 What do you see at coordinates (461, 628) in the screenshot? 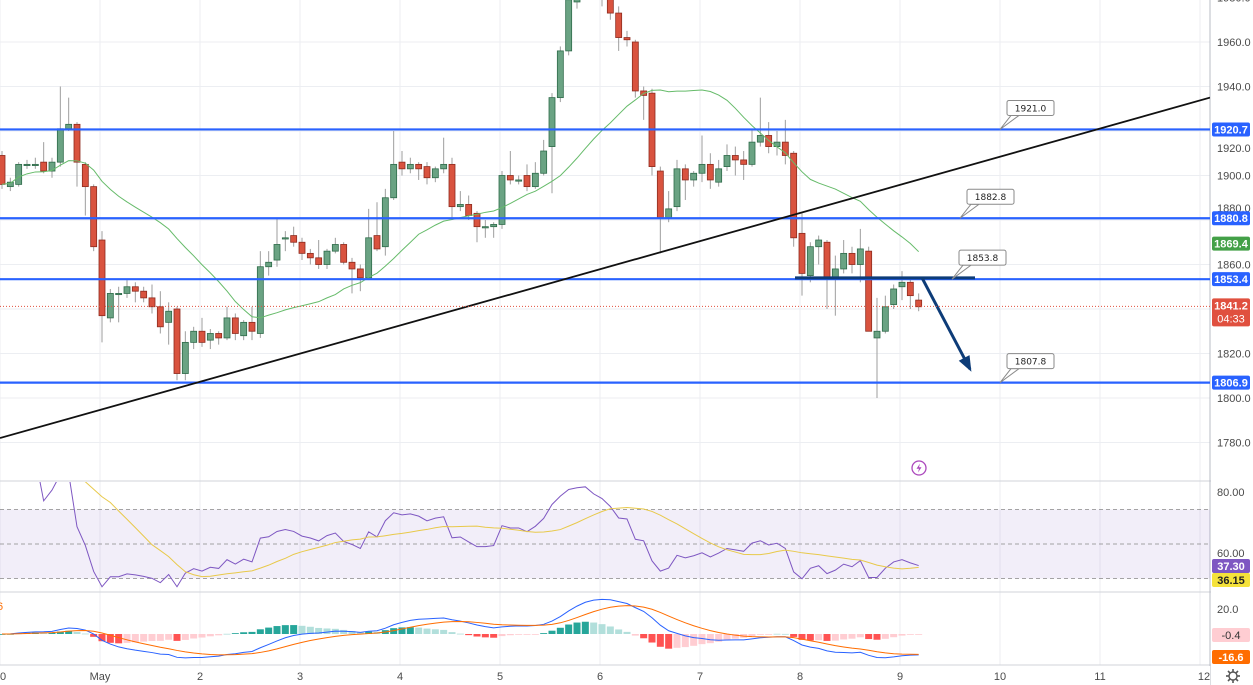
I see `macd-pane` at bounding box center [461, 628].